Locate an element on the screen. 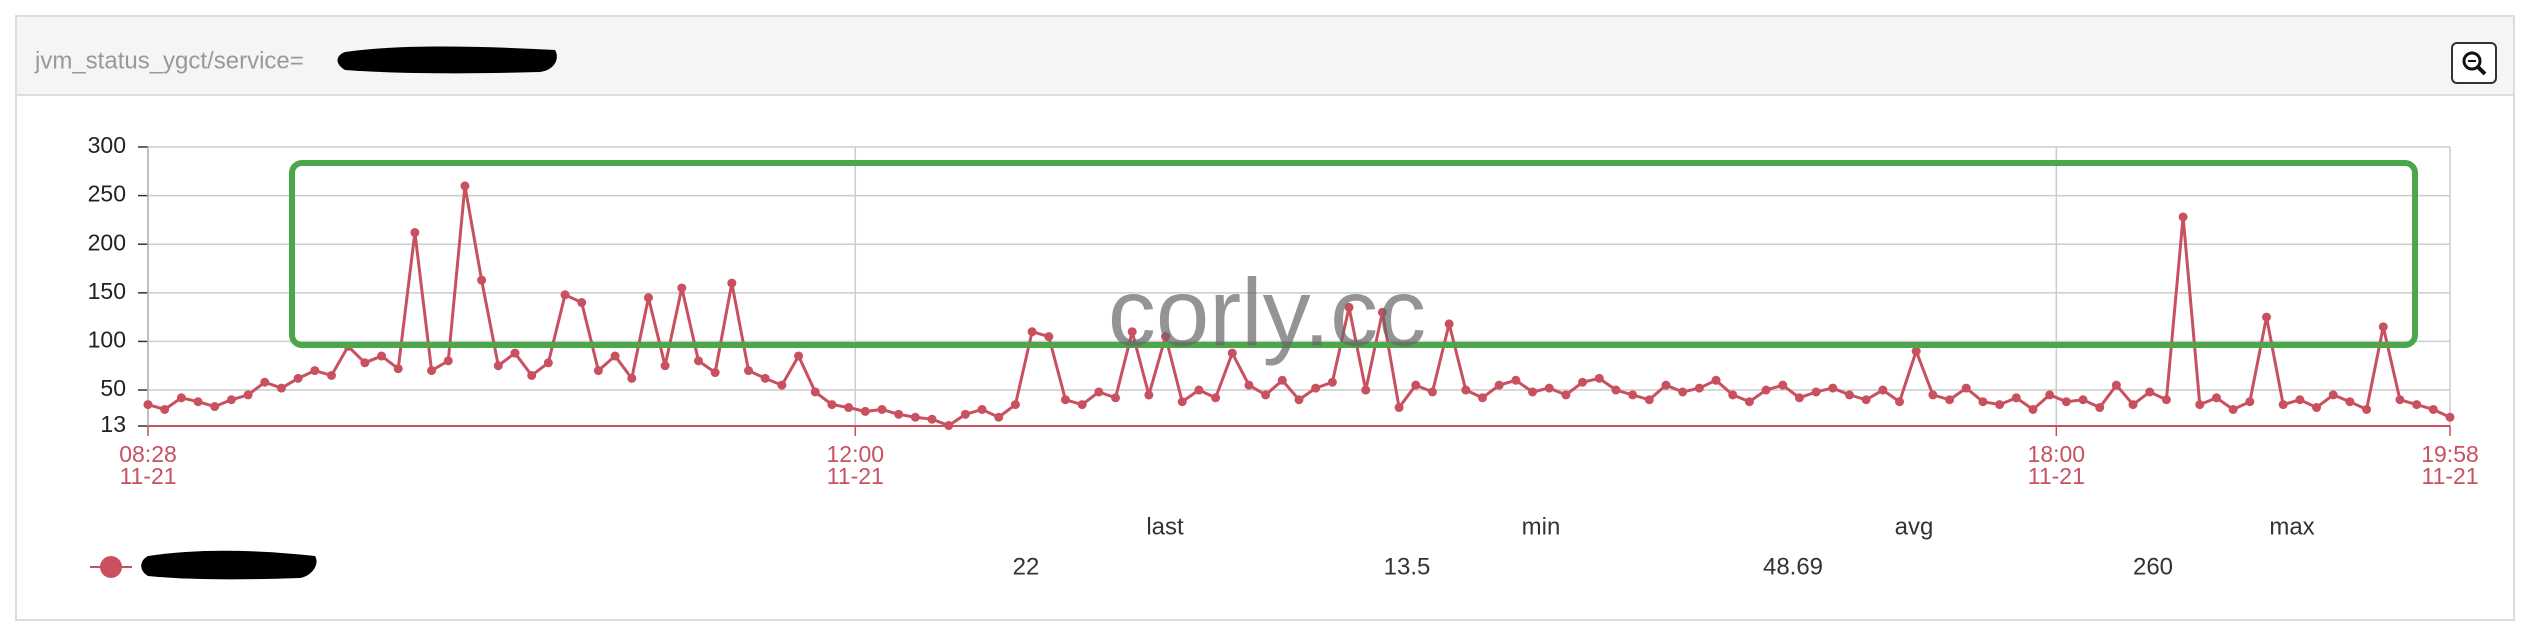 The width and height of the screenshot is (2530, 635). legend: last 22 min 13.5 avg 48.69 max 260 is located at coordinates (1202, 546).